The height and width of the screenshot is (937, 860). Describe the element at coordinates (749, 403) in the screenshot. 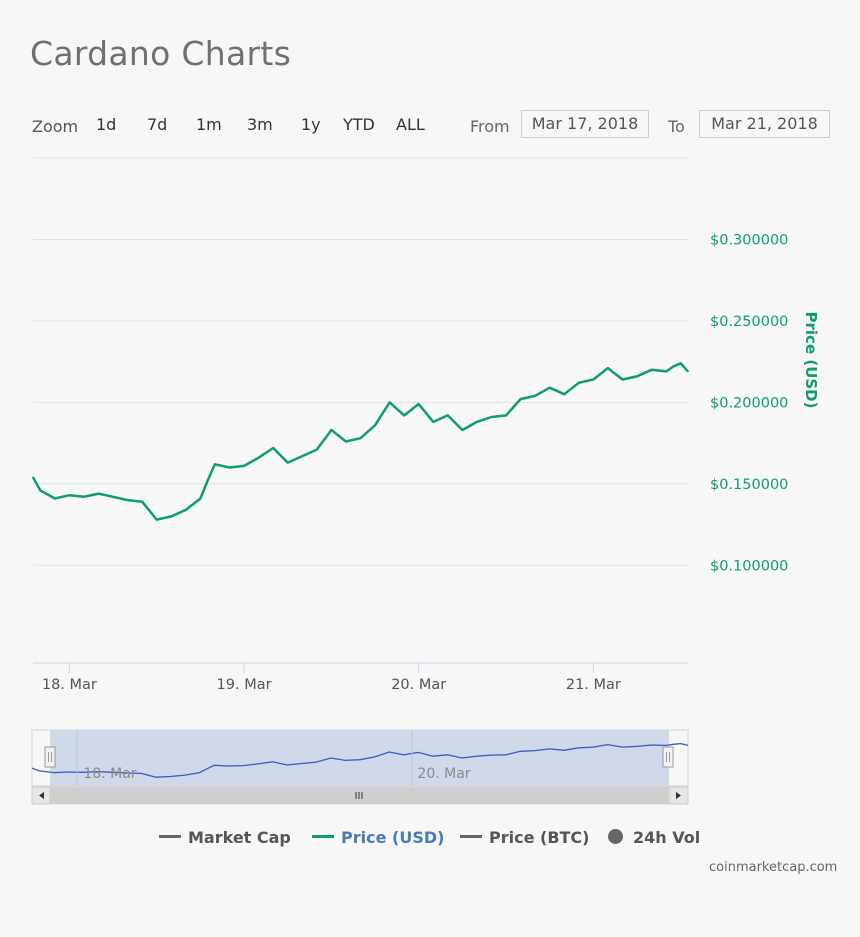

I see `y-tick-label: $0.200000` at that location.